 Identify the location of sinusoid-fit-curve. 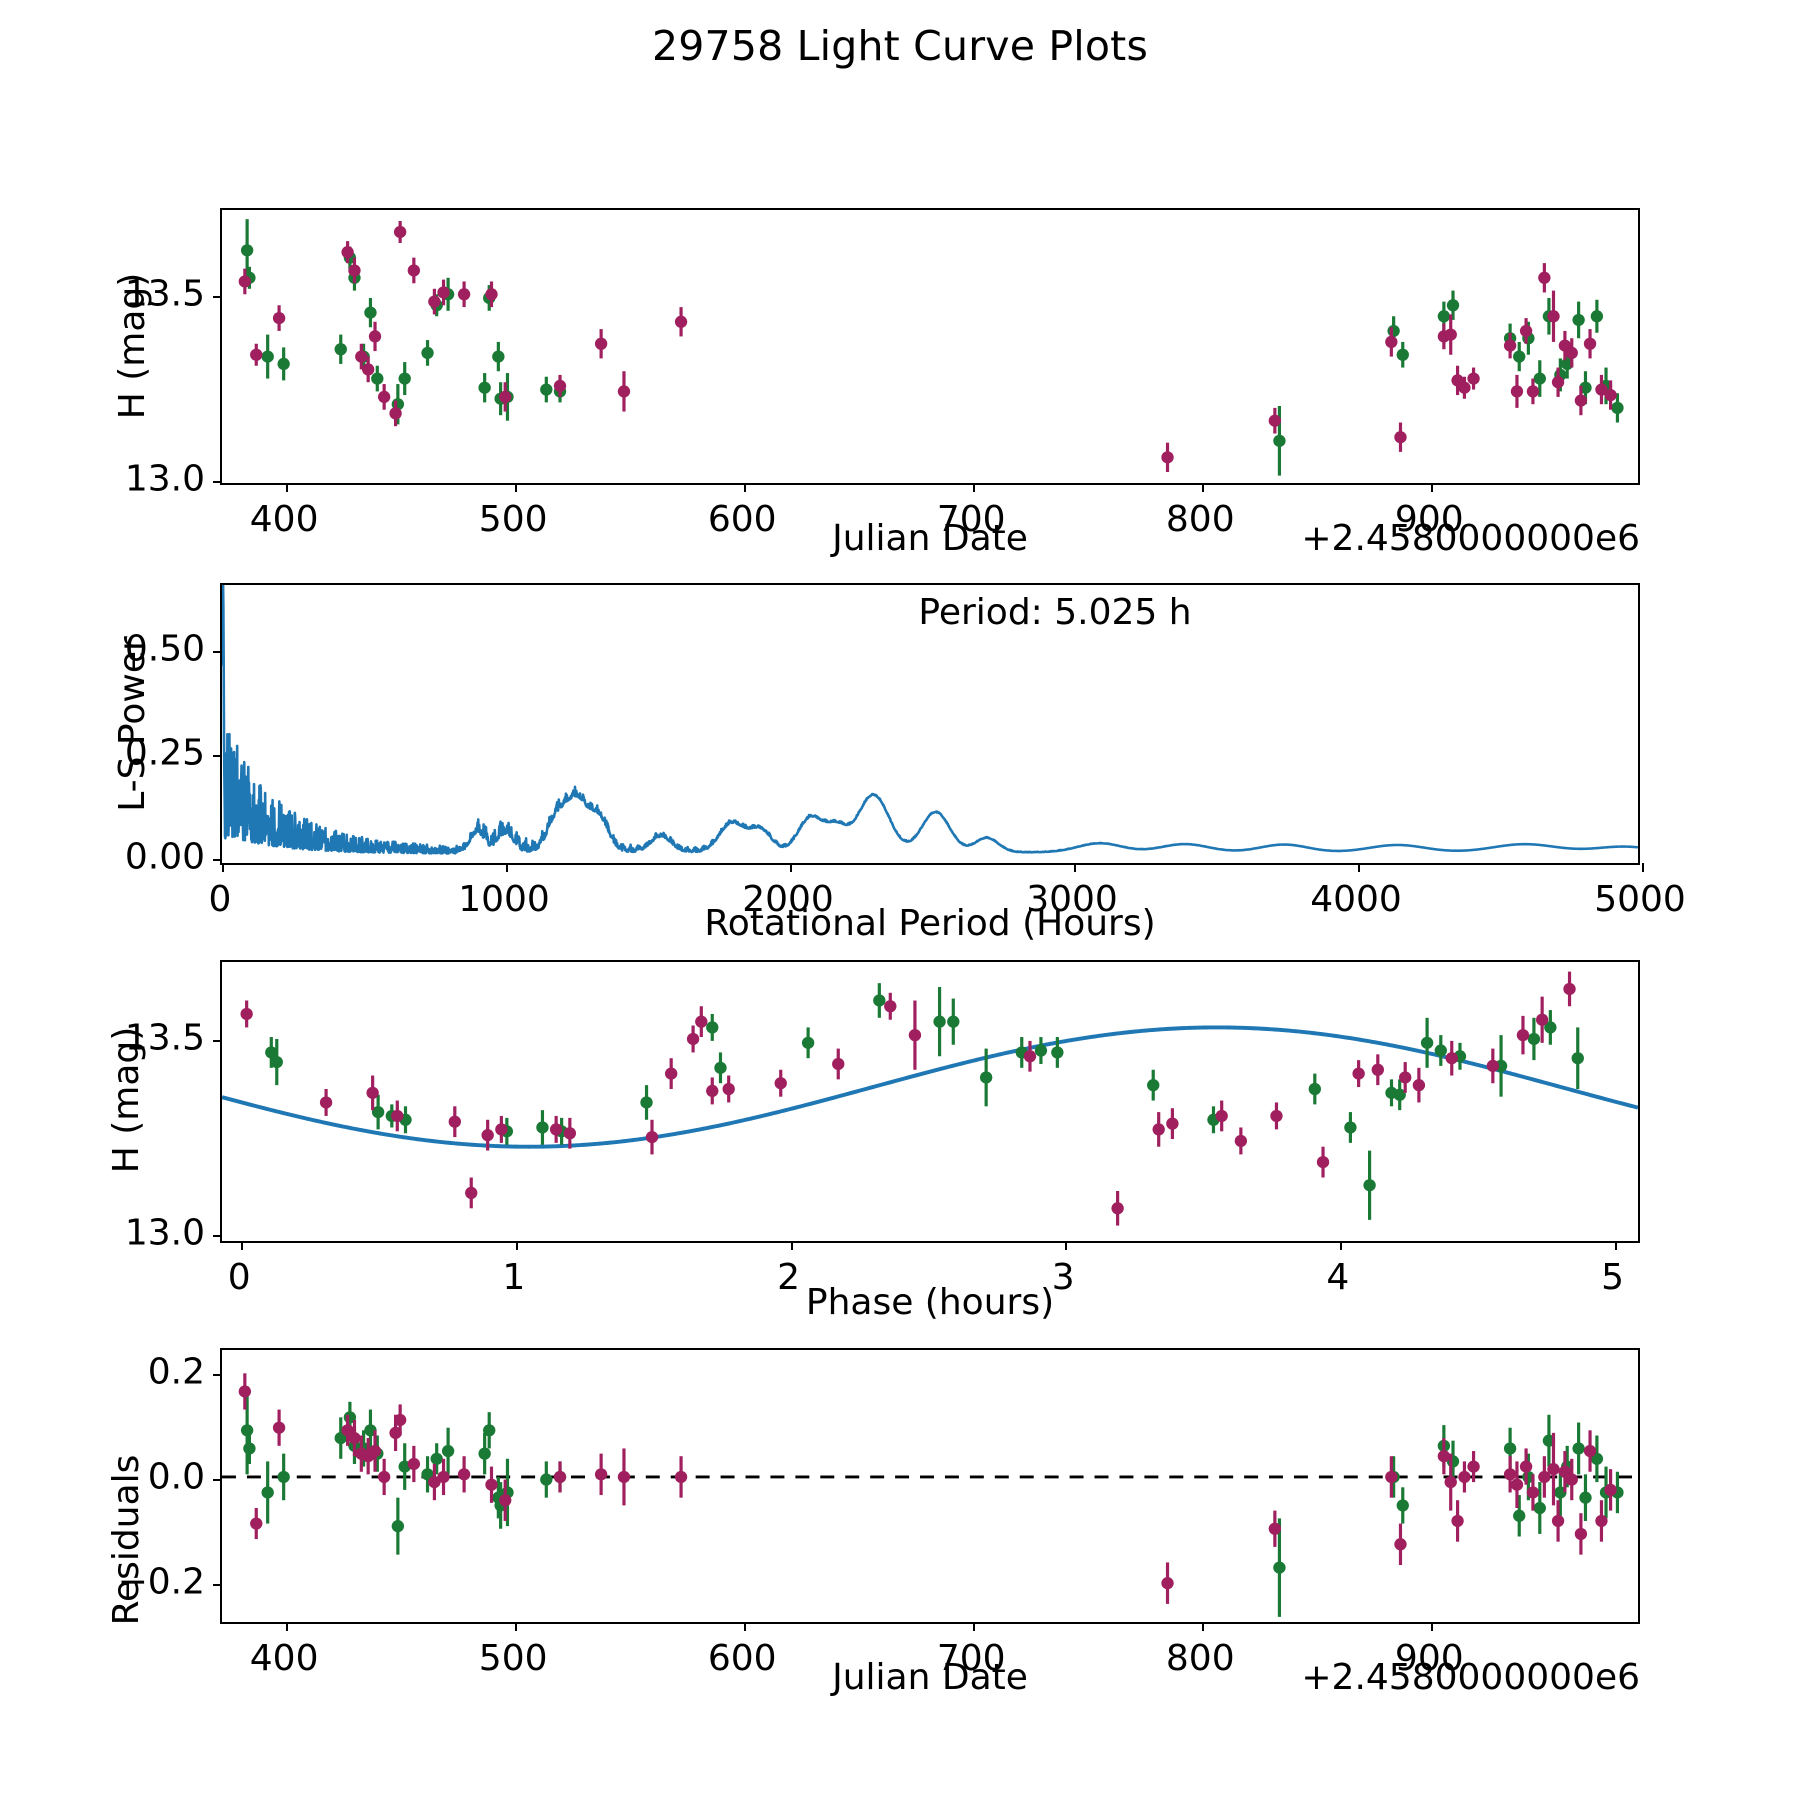
(930, 1087).